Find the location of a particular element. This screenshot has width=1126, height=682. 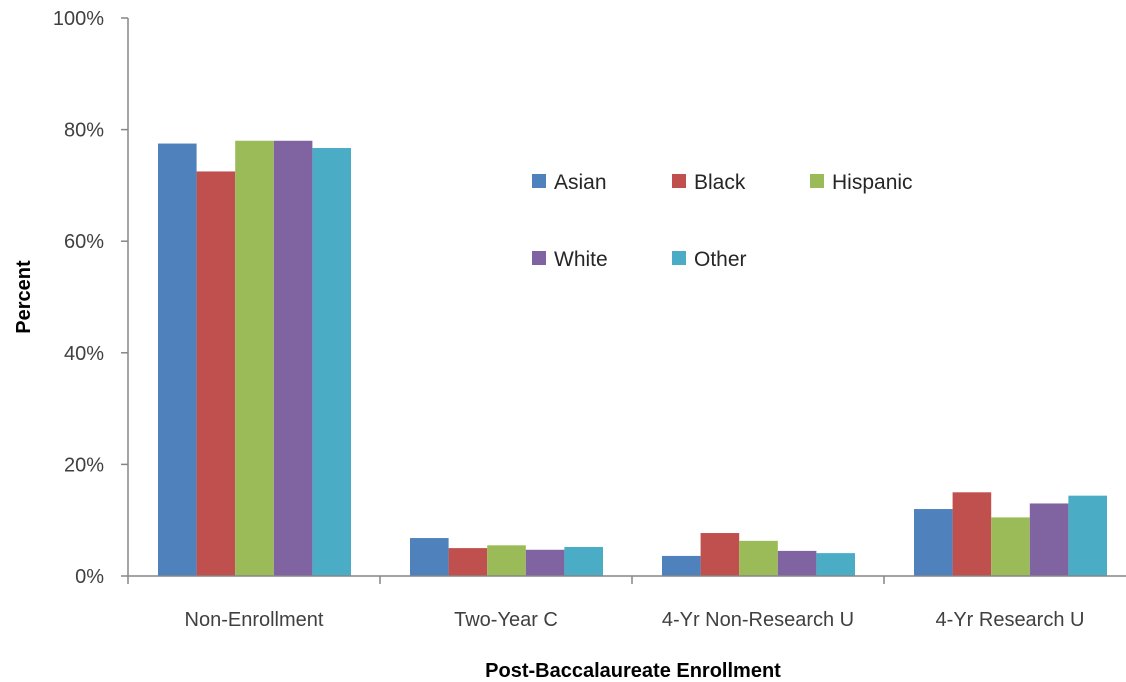

legend-swatch-black is located at coordinates (679, 181).